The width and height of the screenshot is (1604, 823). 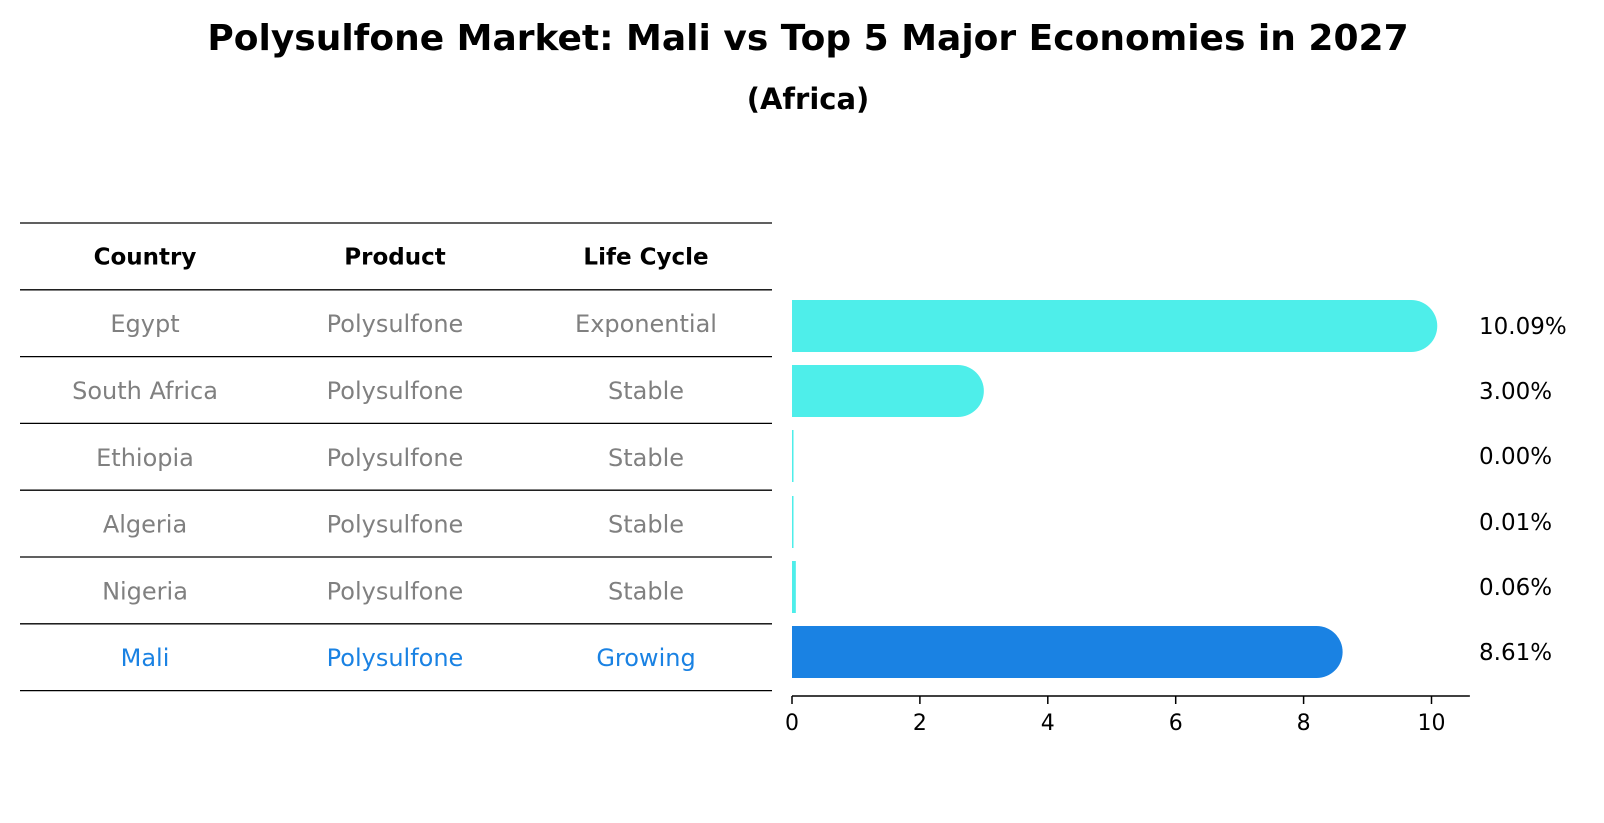 I want to click on table-cell: Growing, so click(x=645, y=658).